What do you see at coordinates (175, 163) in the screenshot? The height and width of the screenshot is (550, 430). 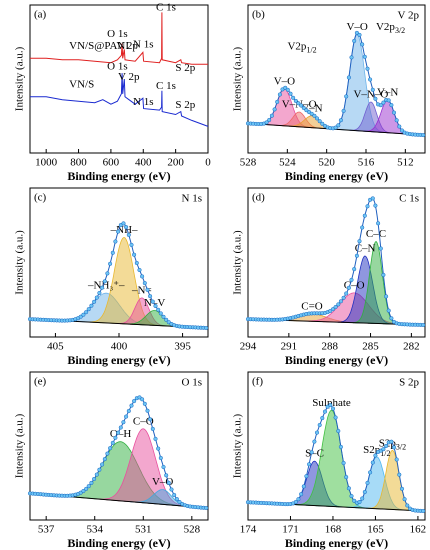 I see `x-tick-label: 200` at bounding box center [175, 163].